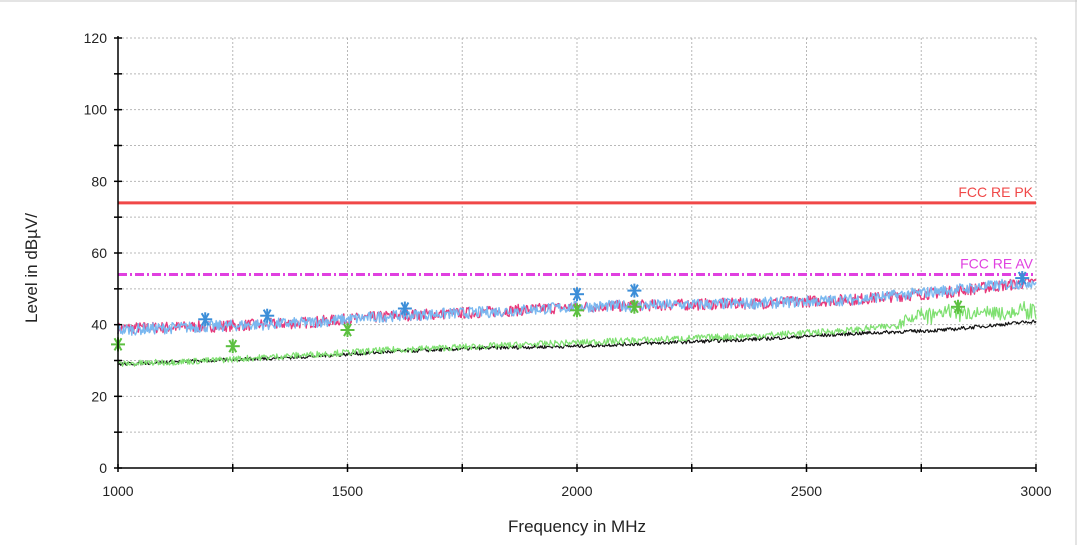 This screenshot has height=550, width=1077. What do you see at coordinates (995, 192) in the screenshot?
I see `limit-line-label: FCC RE PK` at bounding box center [995, 192].